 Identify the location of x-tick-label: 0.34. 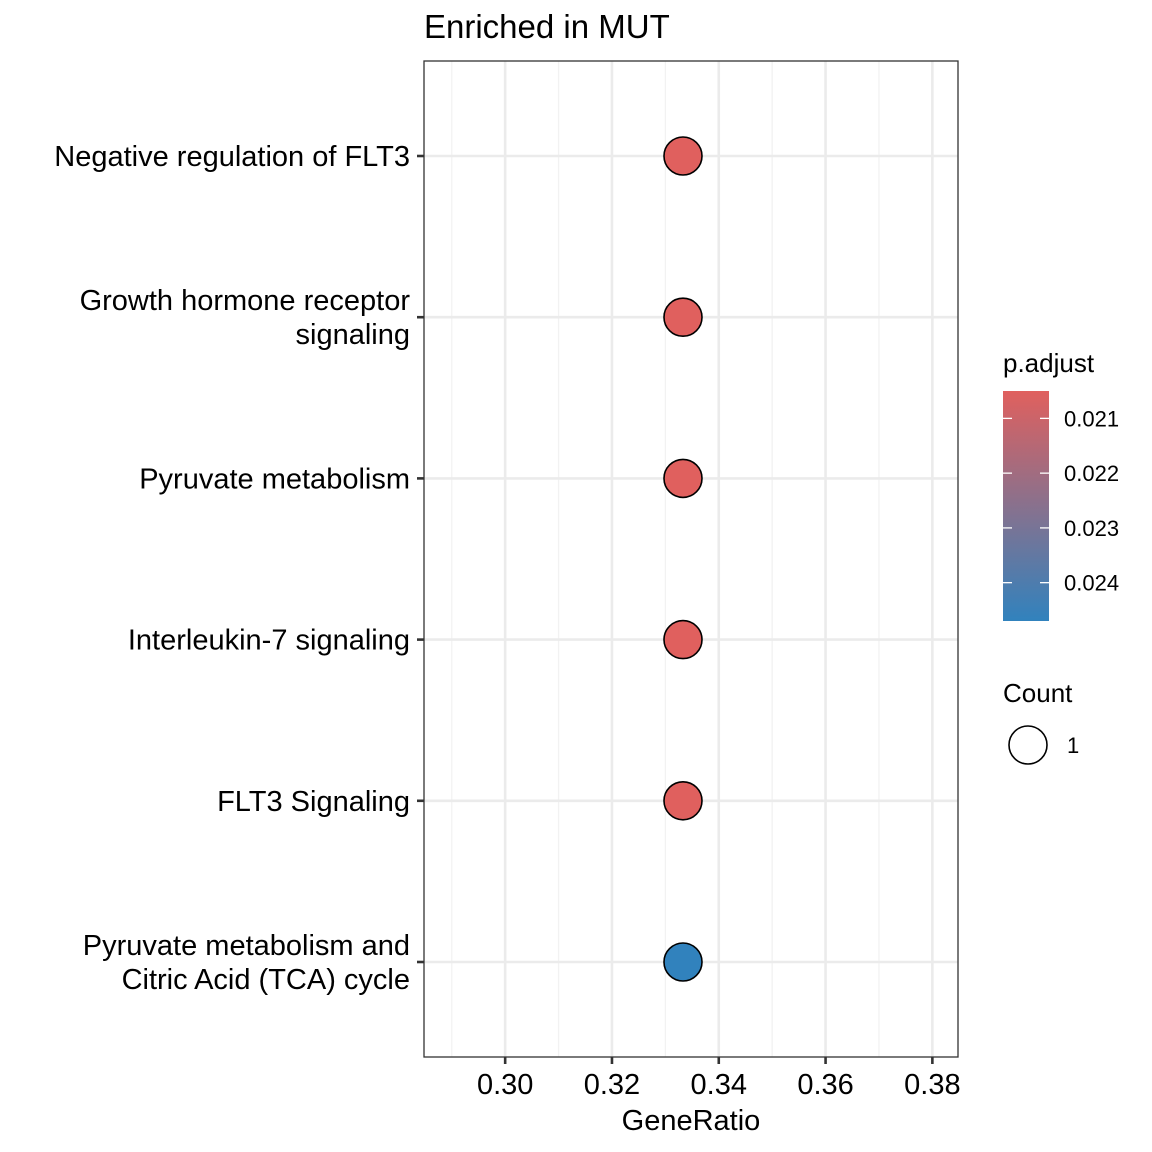
(719, 1085).